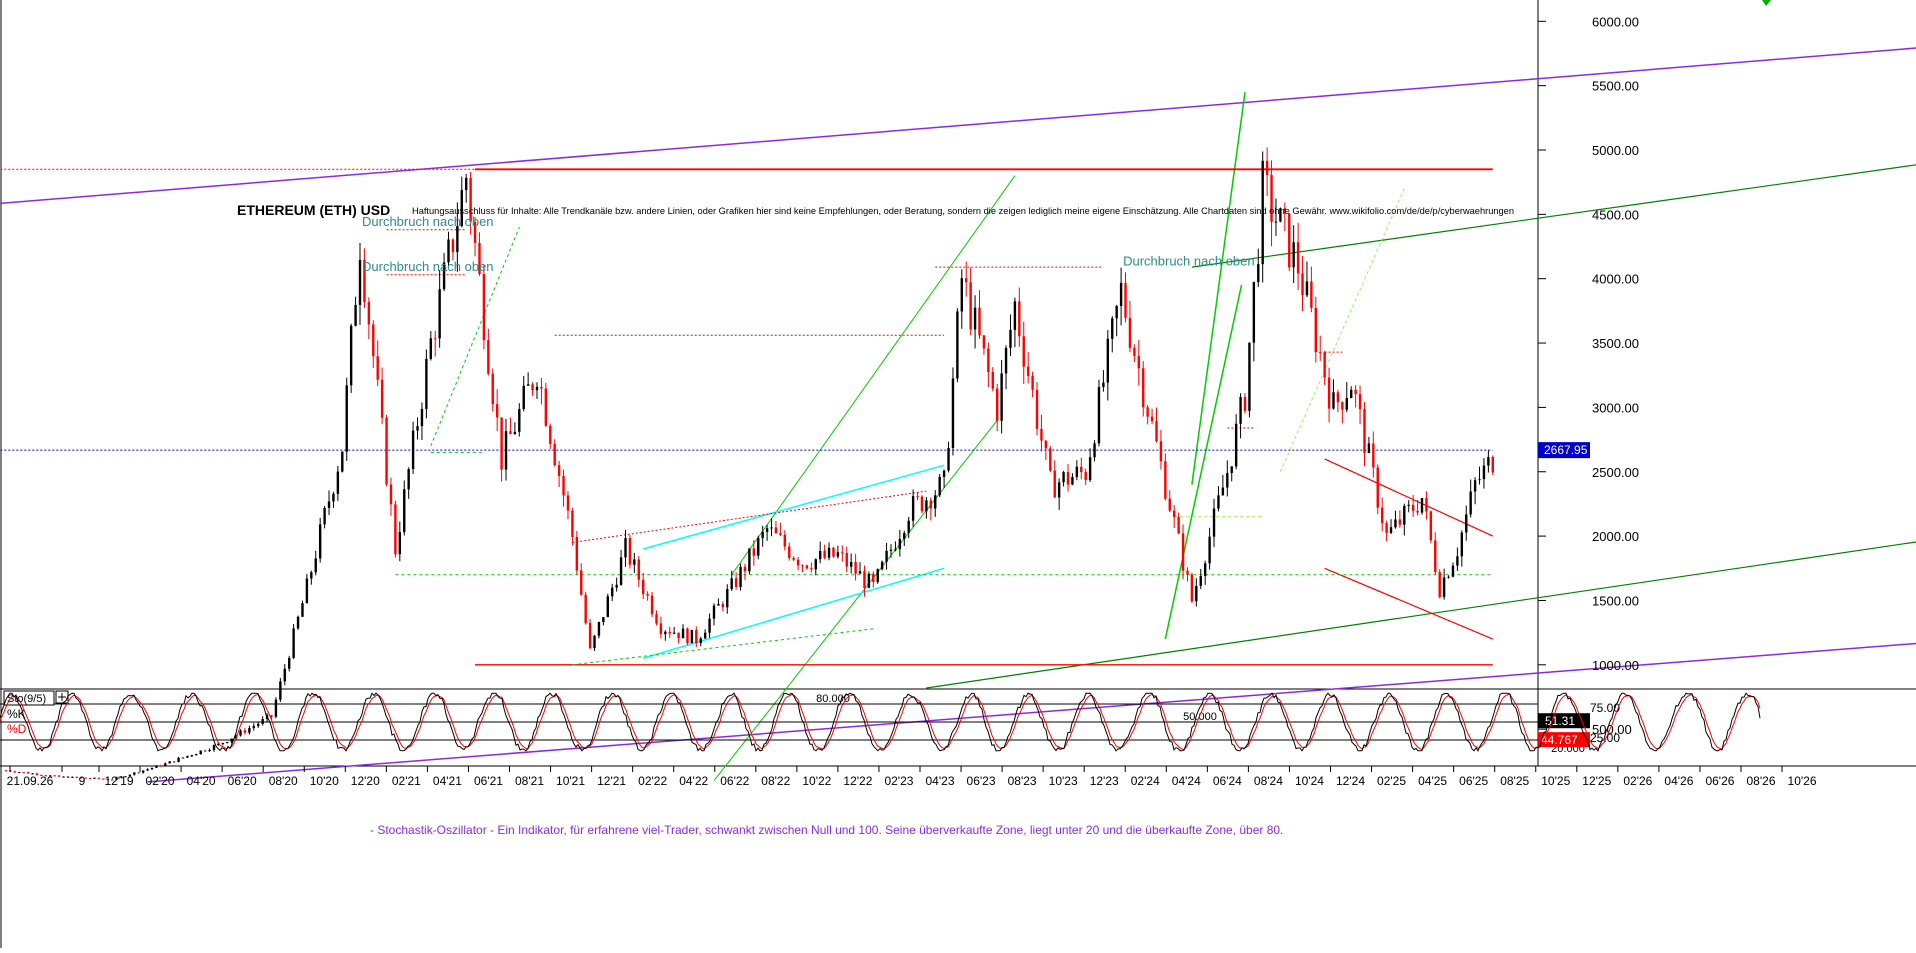 Image resolution: width=1916 pixels, height=953 pixels. What do you see at coordinates (1203, 462) in the screenshot?
I see `green-steep-lower` at bounding box center [1203, 462].